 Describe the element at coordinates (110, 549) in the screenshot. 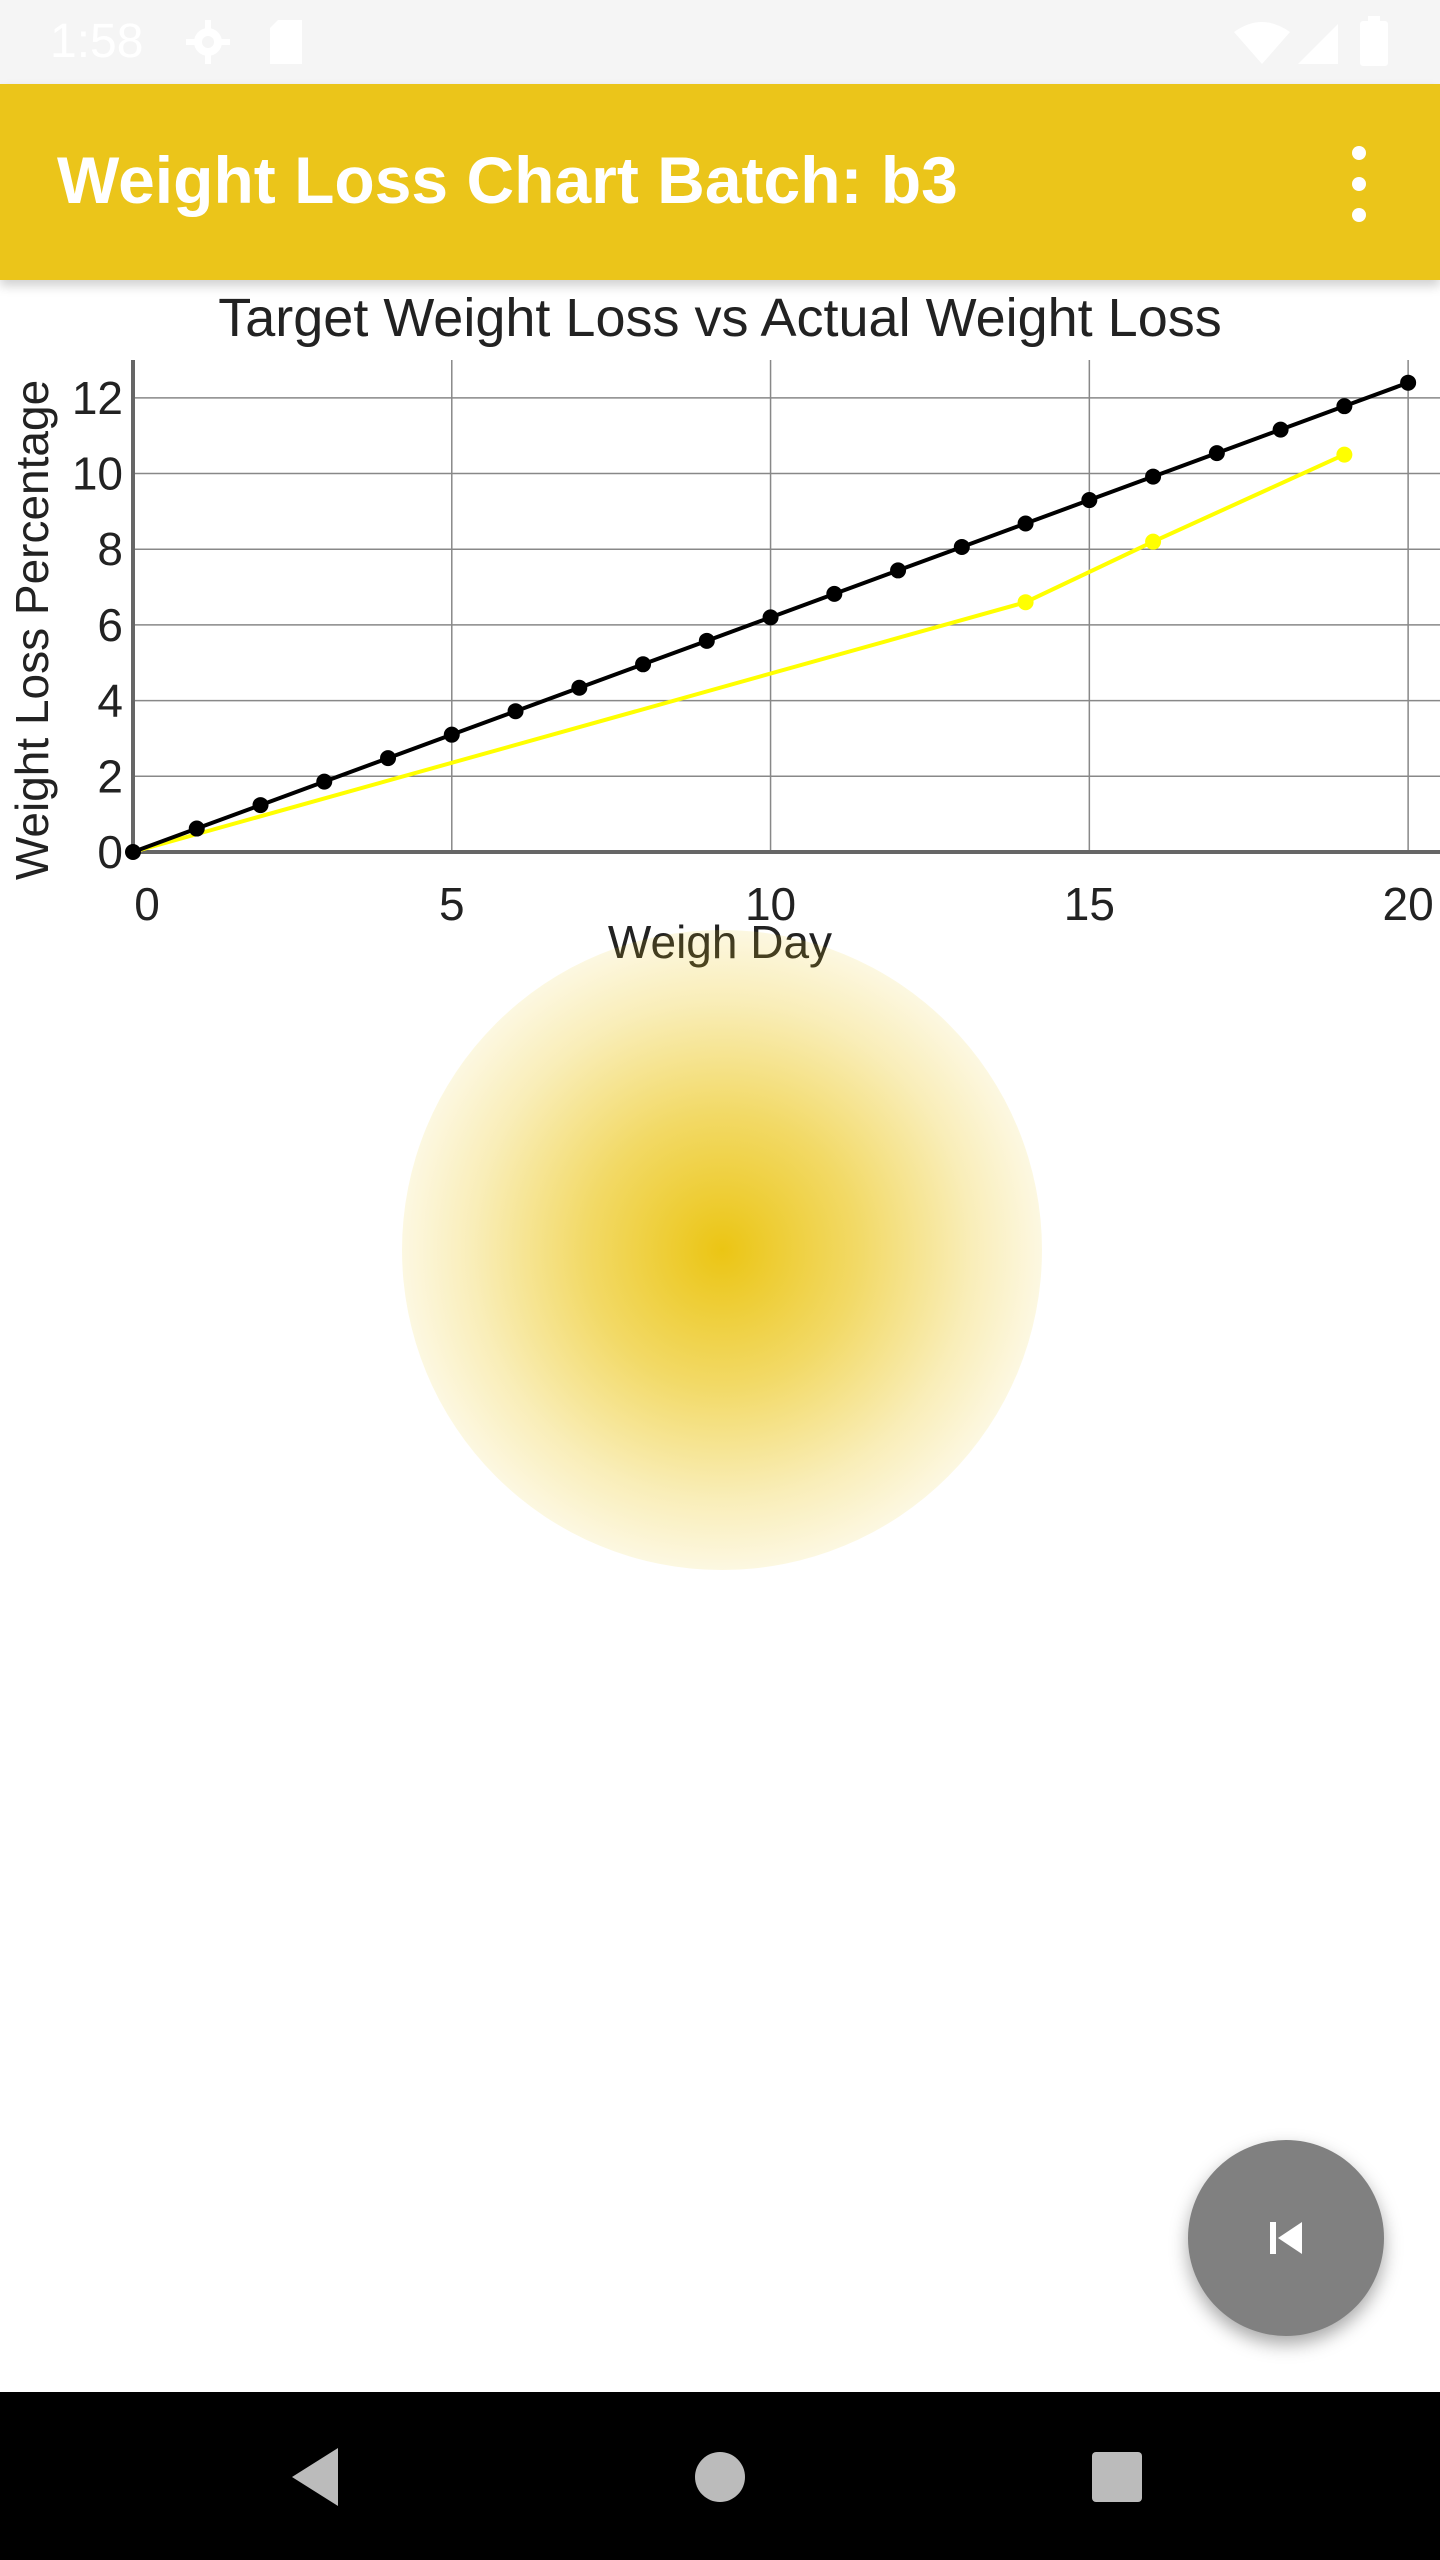

I see `y-tick-label: 8` at that location.